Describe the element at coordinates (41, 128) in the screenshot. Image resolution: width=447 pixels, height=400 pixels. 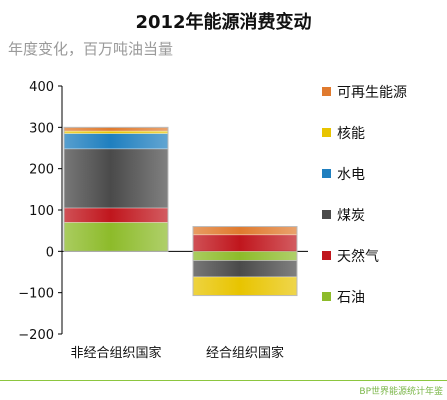
I see `y-tick-label: 300` at that location.